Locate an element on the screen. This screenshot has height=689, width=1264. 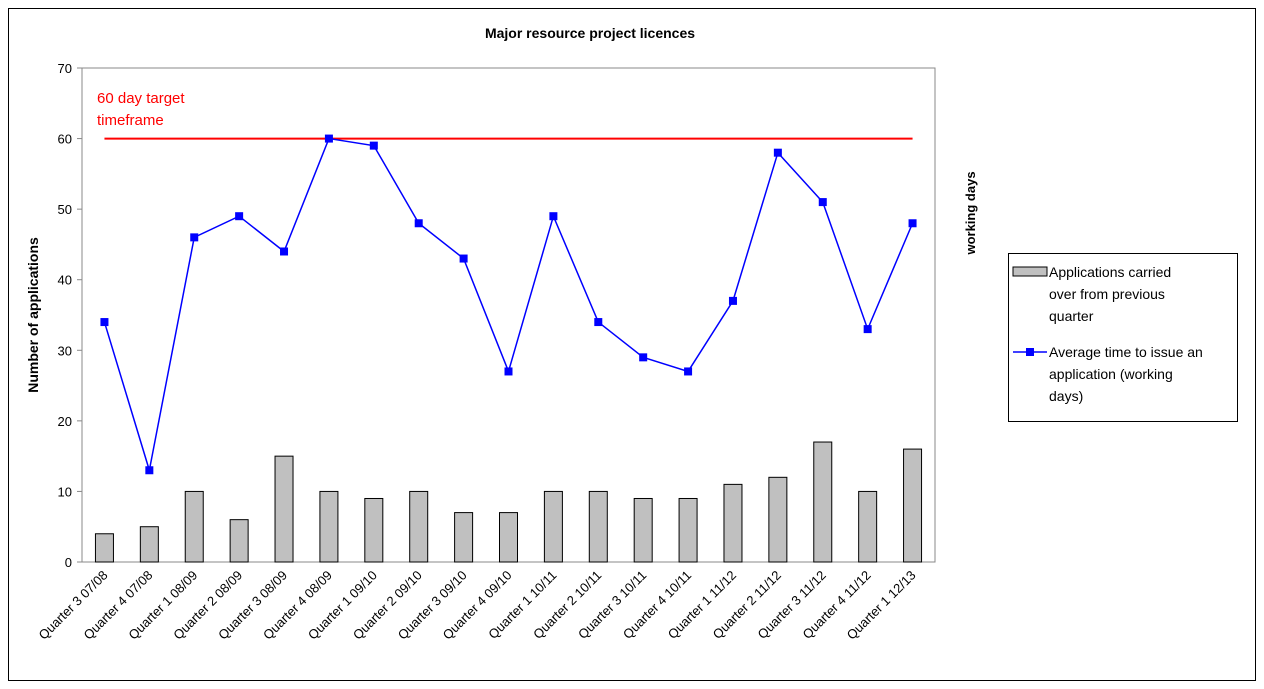
y-axis-label: Number of applications is located at coordinates (33, 315).